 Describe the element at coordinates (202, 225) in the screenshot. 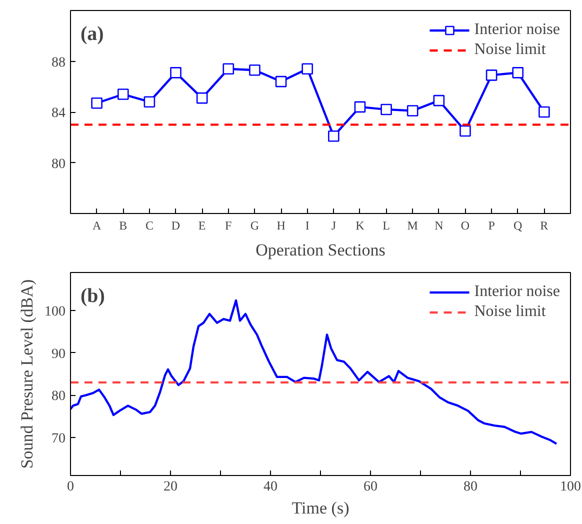

I see `x-tick-label: E` at that location.